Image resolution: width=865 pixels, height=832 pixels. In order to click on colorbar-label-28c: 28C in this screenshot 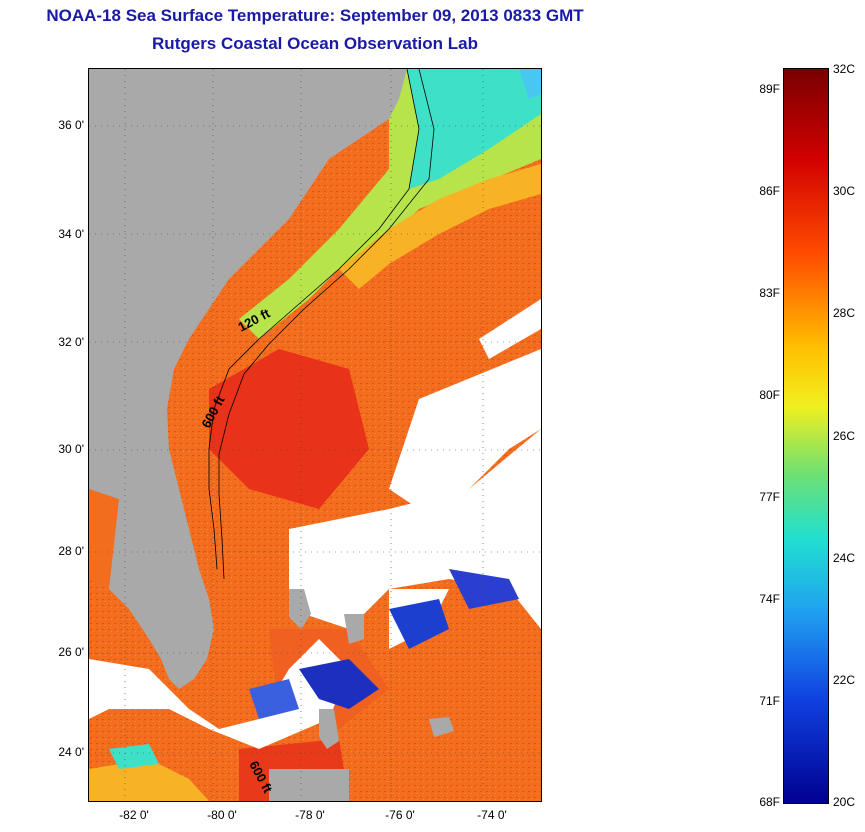, I will do `click(844, 313)`.